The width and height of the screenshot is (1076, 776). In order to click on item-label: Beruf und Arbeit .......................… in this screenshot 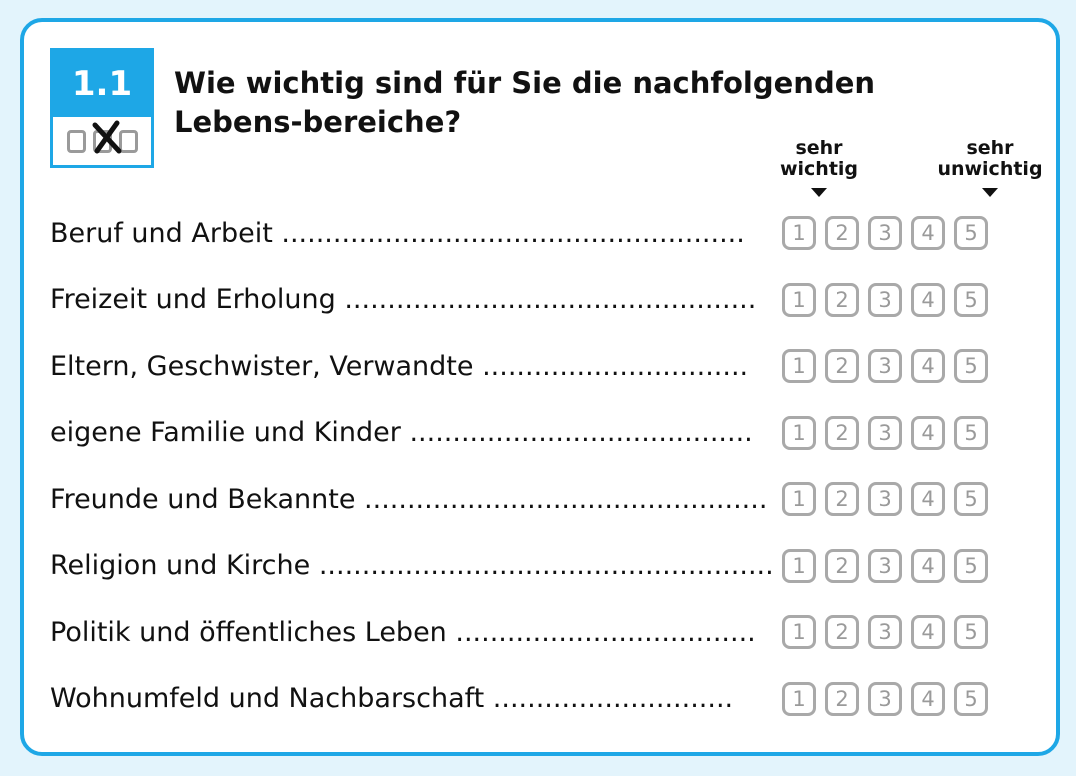, I will do `click(397, 233)`.